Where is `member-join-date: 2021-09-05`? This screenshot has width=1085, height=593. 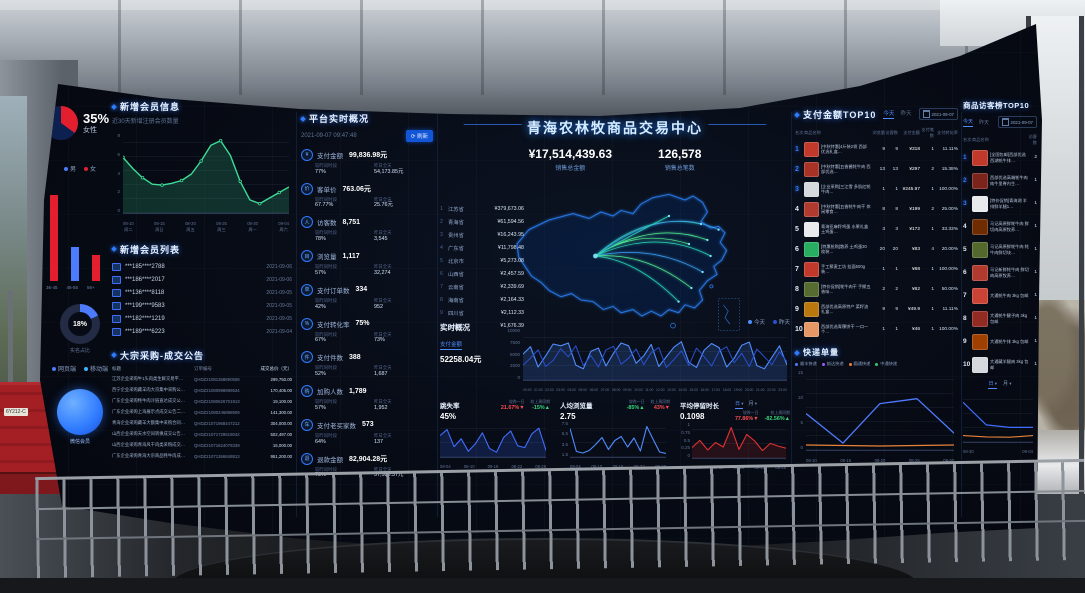 member-join-date: 2021-09-05 is located at coordinates (279, 306).